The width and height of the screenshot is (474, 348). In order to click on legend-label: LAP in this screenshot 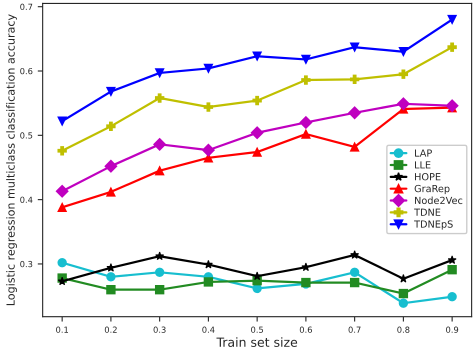, I will do `click(423, 153)`.